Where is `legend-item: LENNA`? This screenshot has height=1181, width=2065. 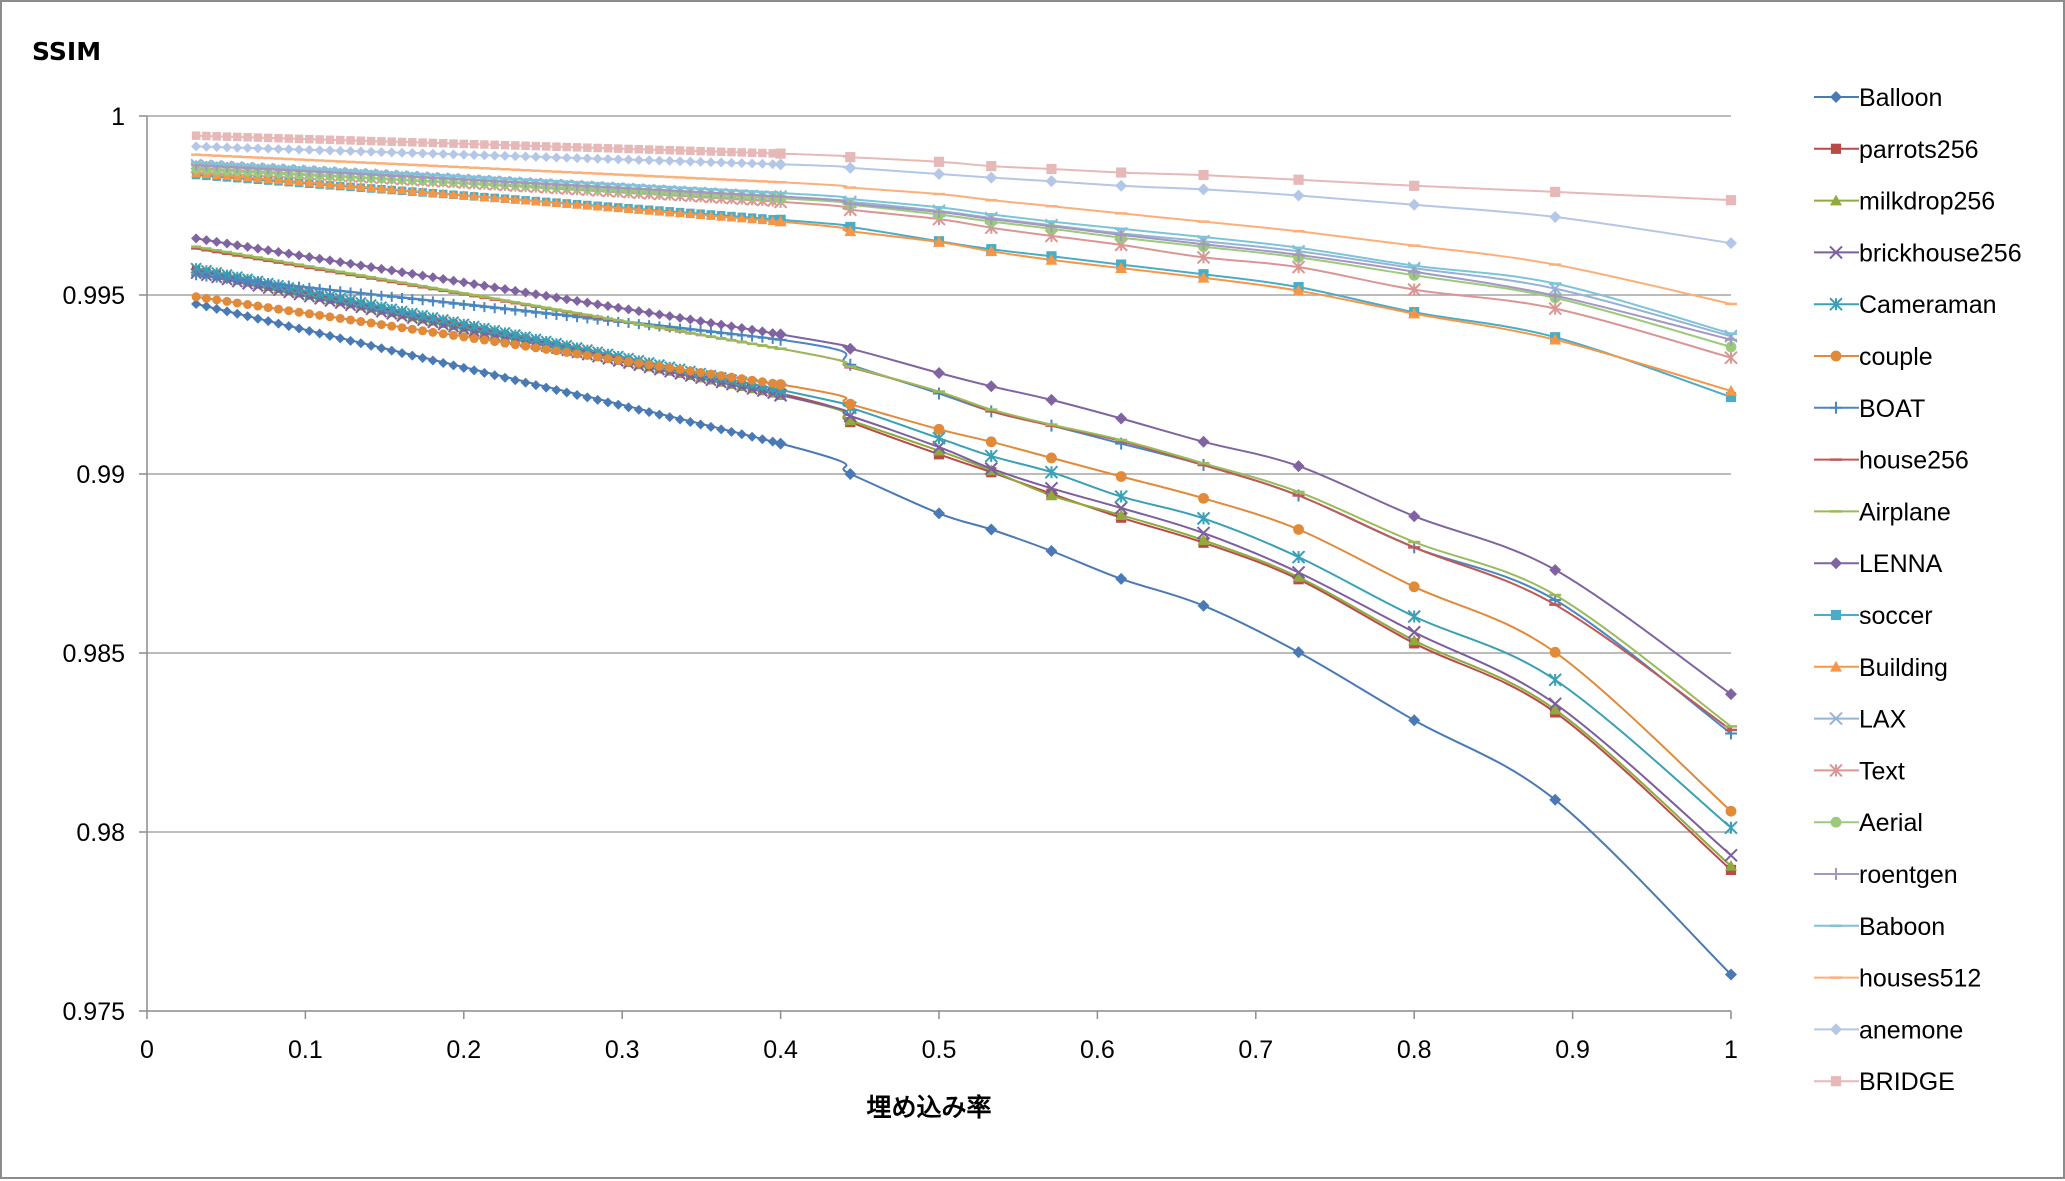 legend-item: LENNA is located at coordinates (1878, 564).